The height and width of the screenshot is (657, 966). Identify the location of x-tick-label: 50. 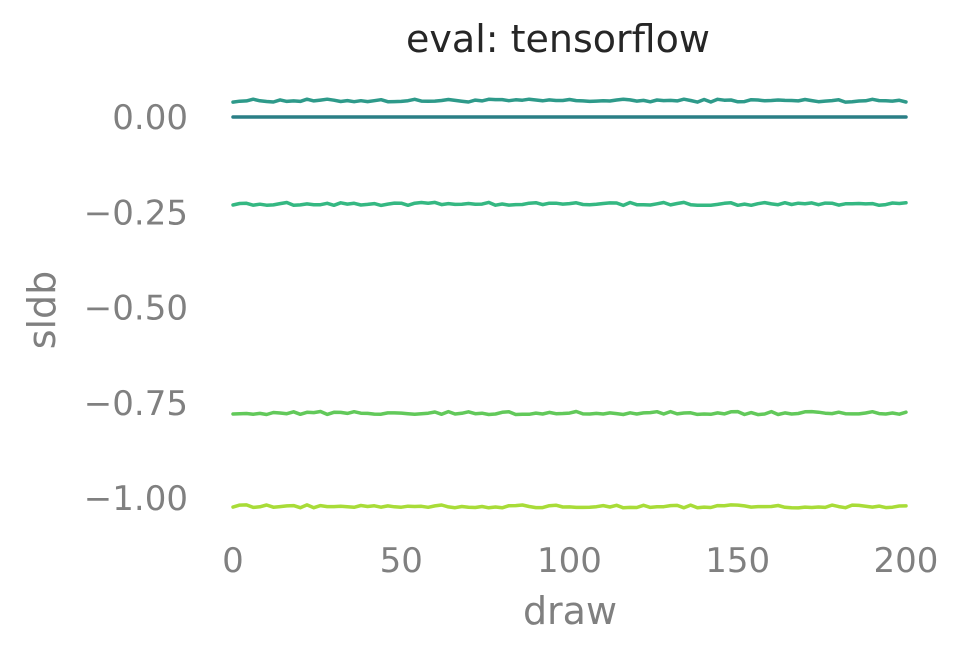
(401, 561).